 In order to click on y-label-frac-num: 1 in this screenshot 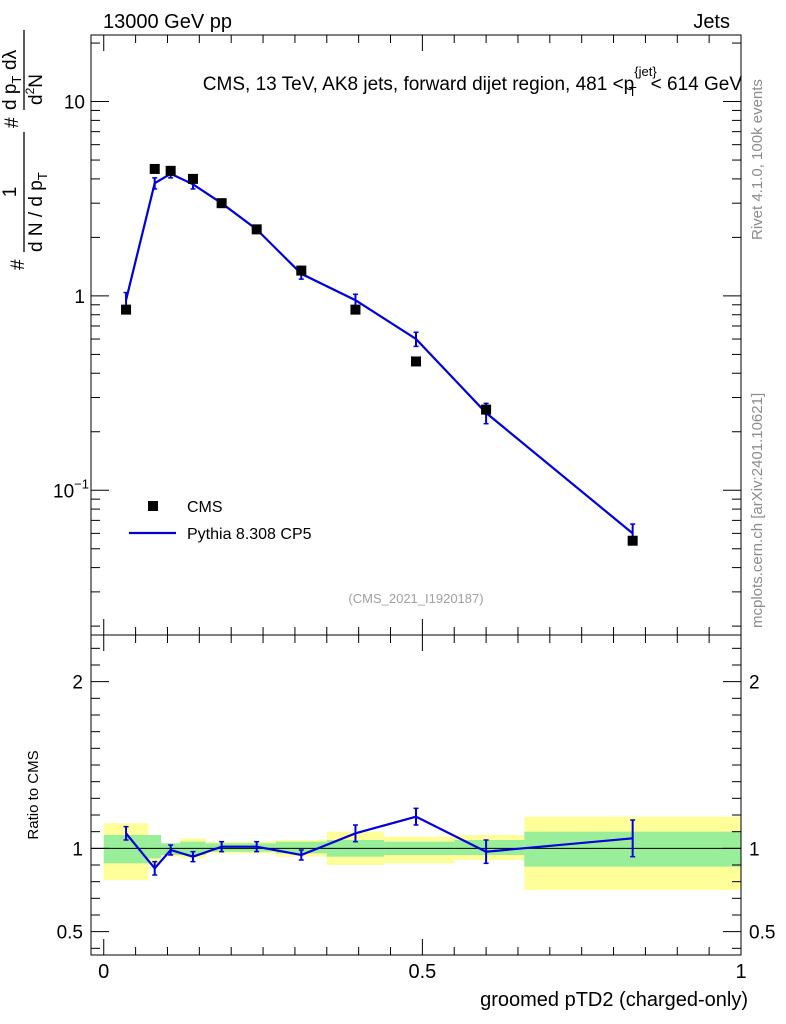, I will do `click(10, 192)`.